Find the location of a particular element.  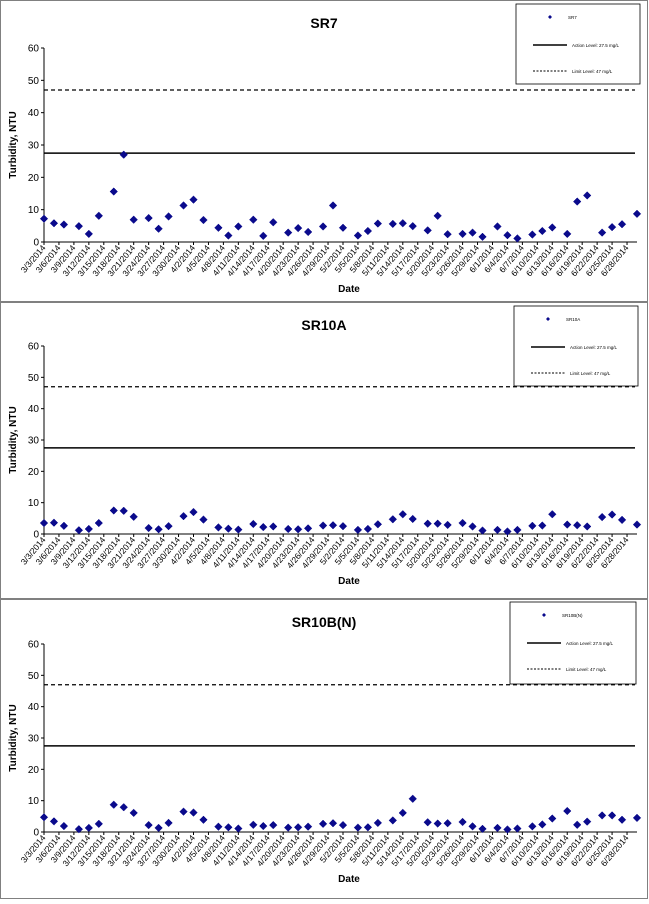

chart-title: SR7 is located at coordinates (323, 23).